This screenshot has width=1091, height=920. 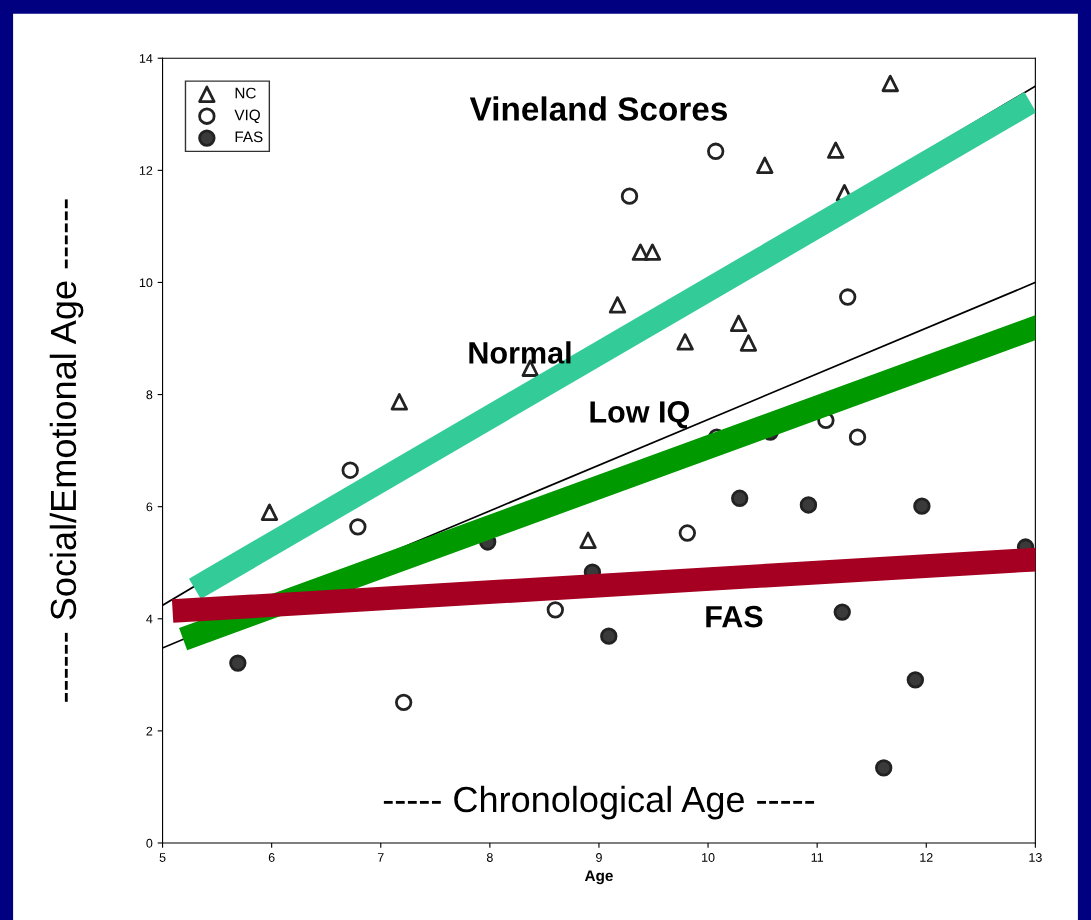 What do you see at coordinates (598, 877) in the screenshot?
I see `x-axis-title: Age` at bounding box center [598, 877].